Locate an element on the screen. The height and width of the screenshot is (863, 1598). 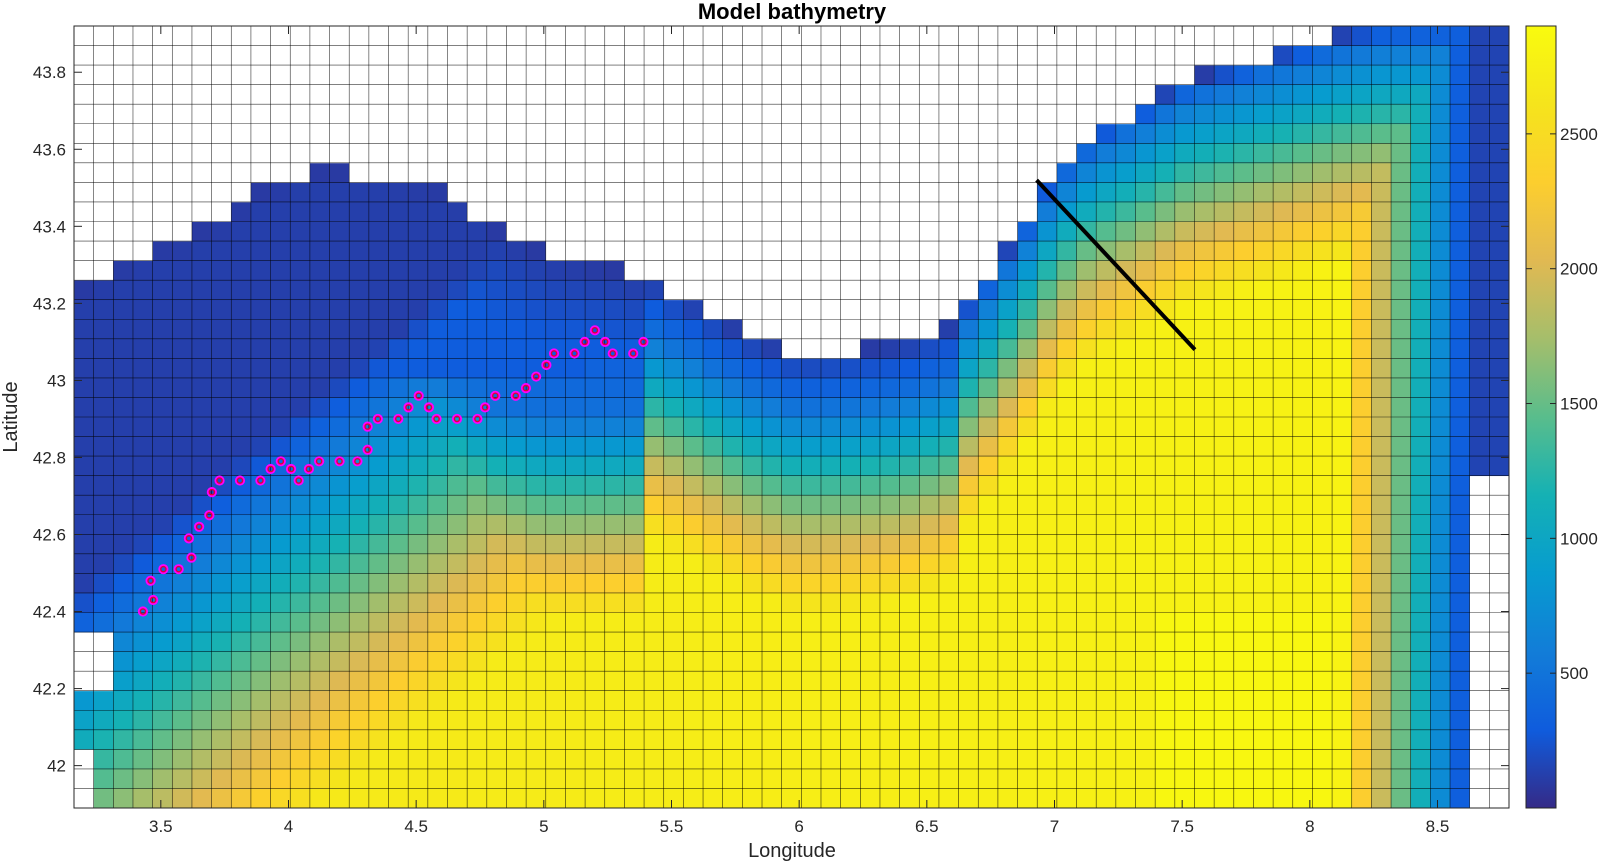
marker-point is located at coordinates (240, 480).